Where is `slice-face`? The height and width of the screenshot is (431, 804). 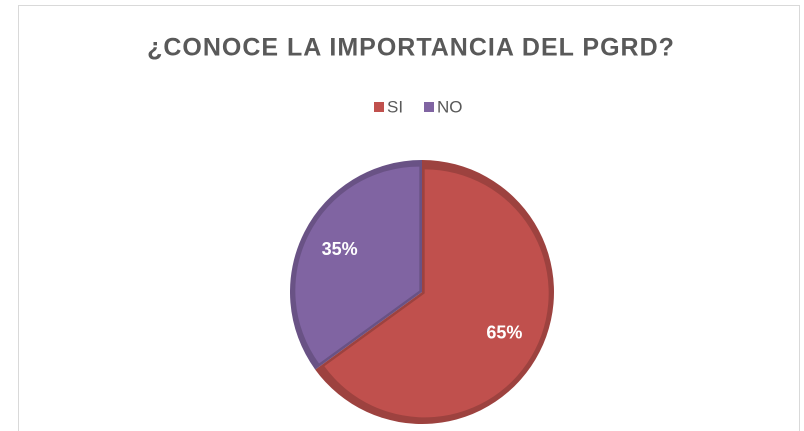 slice-face is located at coordinates (357, 265).